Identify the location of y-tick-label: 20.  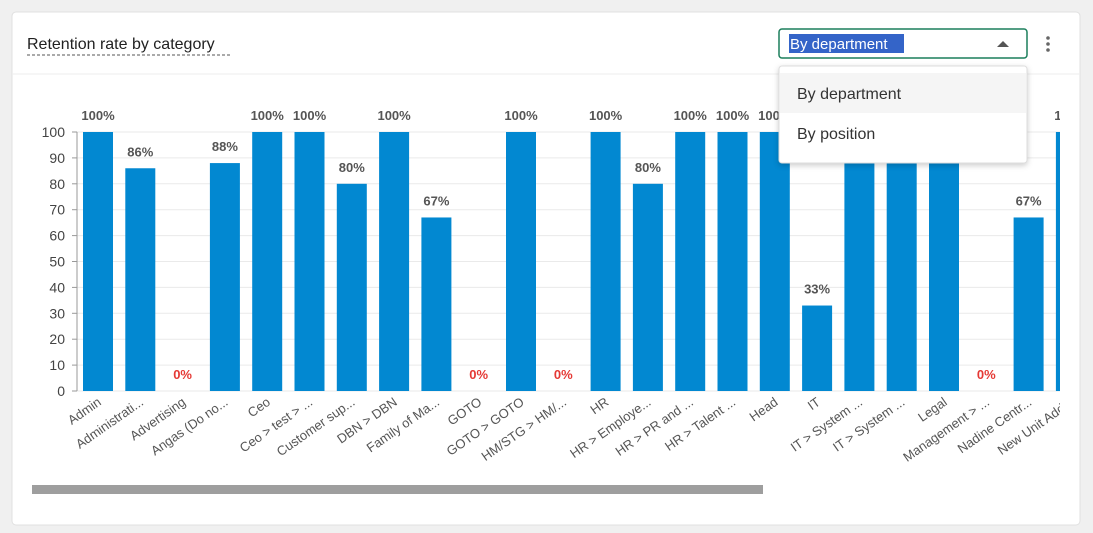
(57, 339).